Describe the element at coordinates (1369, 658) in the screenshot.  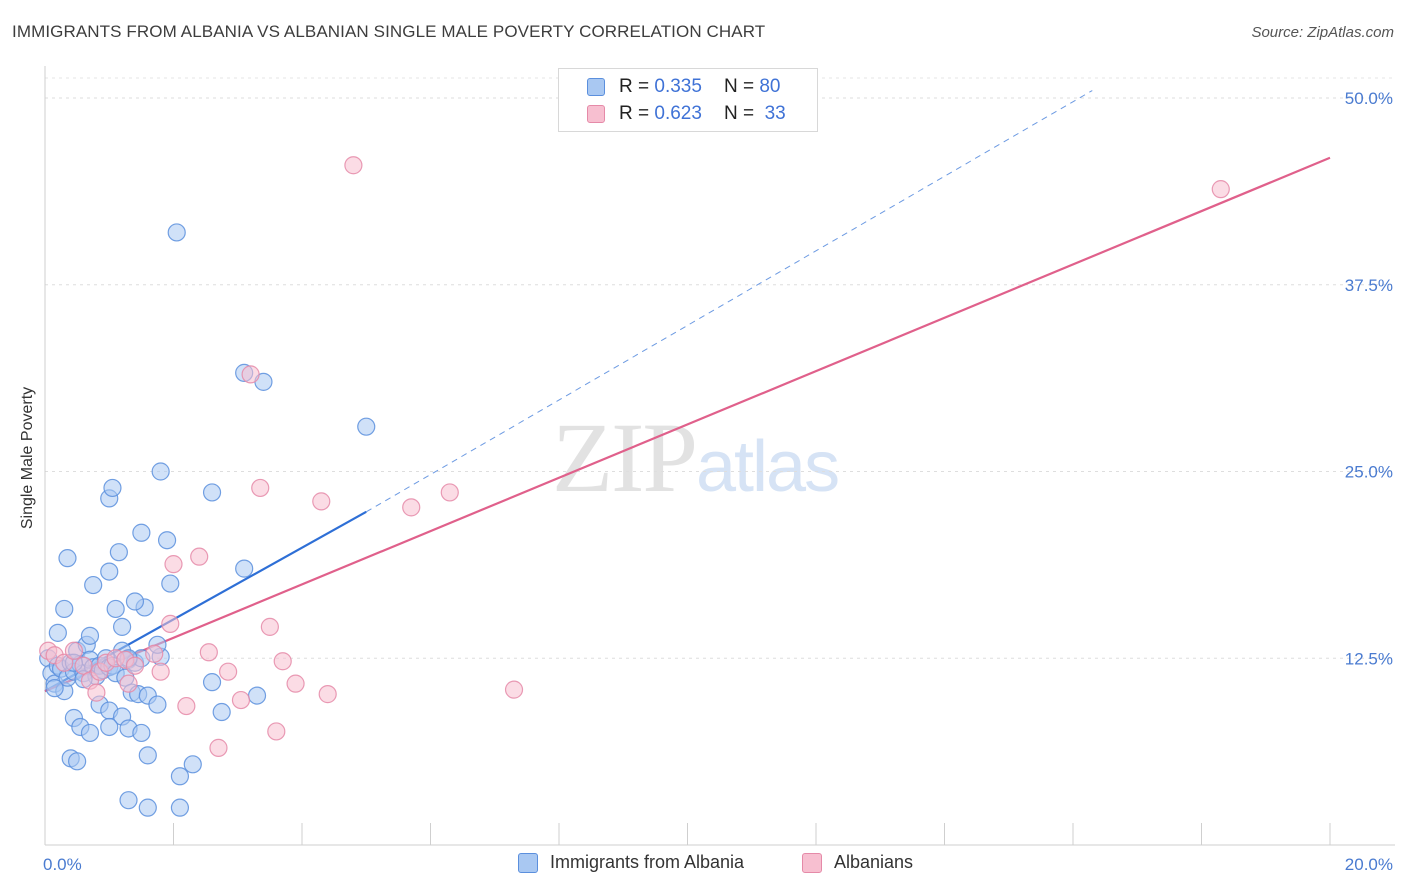
I see `y-tick-label: 12.5%` at that location.